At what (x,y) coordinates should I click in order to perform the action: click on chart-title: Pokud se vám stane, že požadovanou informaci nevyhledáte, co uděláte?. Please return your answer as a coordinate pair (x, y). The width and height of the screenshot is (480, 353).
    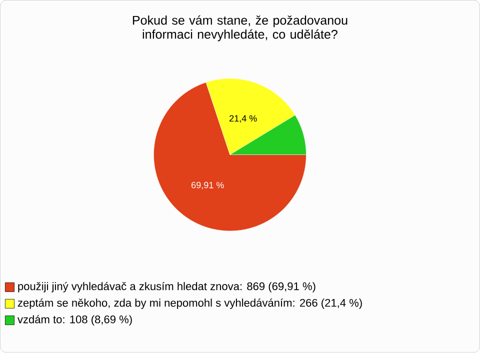
    Looking at the image, I should click on (240, 29).